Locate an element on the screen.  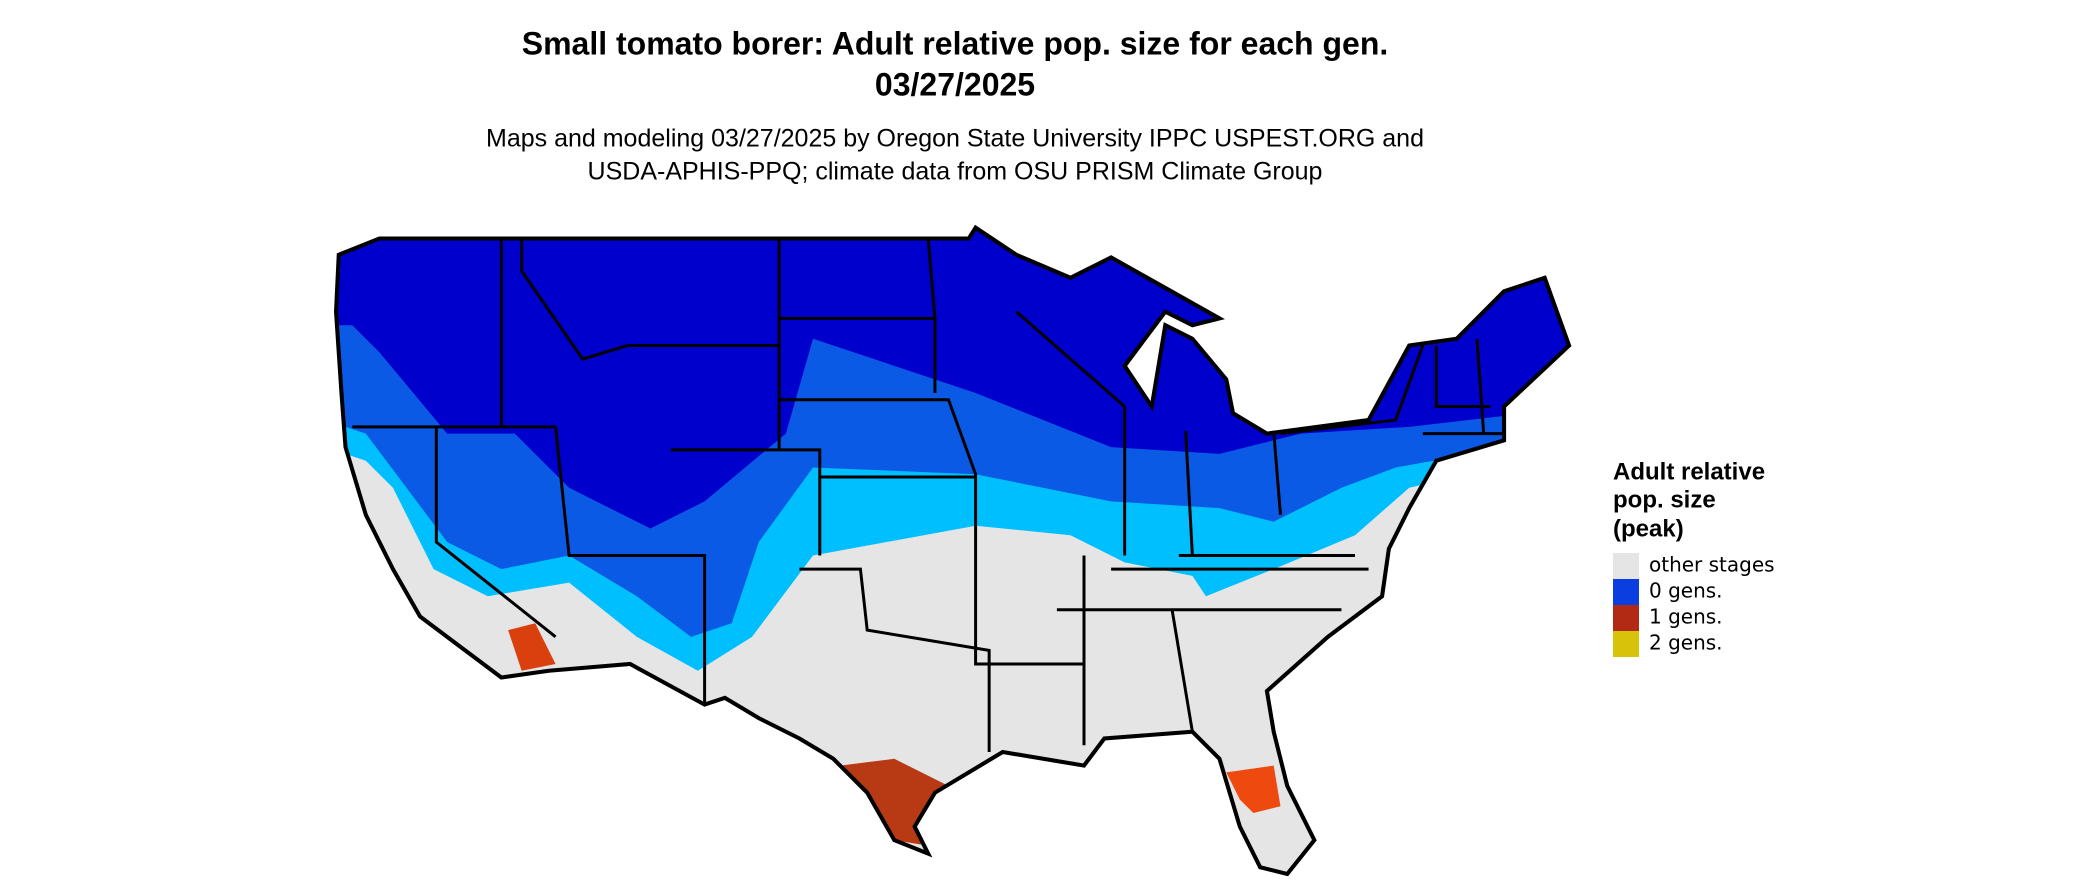
legend-title: (peak) is located at coordinates (1648, 528).